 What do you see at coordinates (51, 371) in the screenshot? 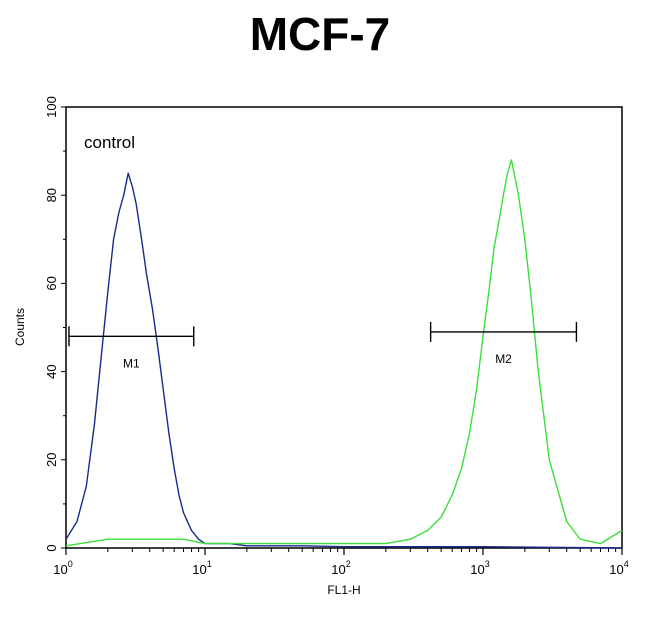
I see `y-tick-label: 40` at bounding box center [51, 371].